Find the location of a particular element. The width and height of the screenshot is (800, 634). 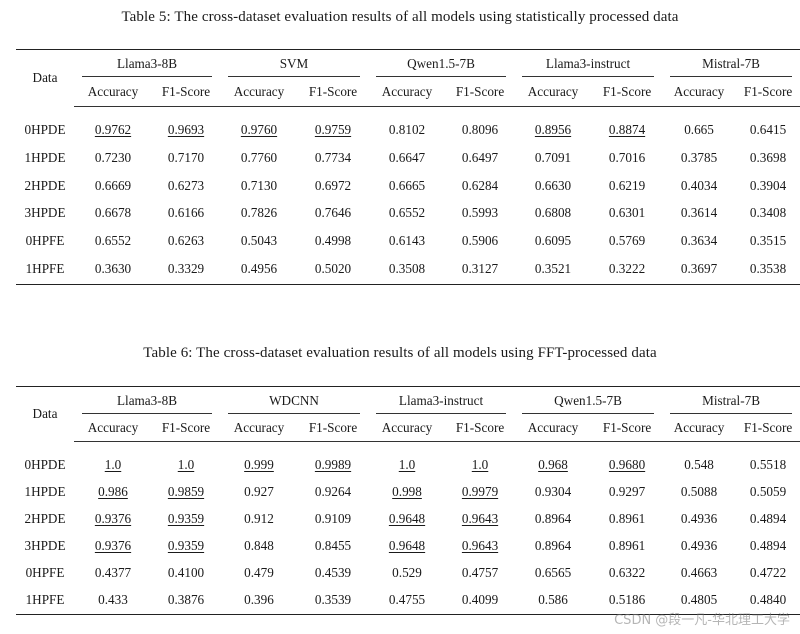

table-cell: 0.8964 is located at coordinates (553, 545).